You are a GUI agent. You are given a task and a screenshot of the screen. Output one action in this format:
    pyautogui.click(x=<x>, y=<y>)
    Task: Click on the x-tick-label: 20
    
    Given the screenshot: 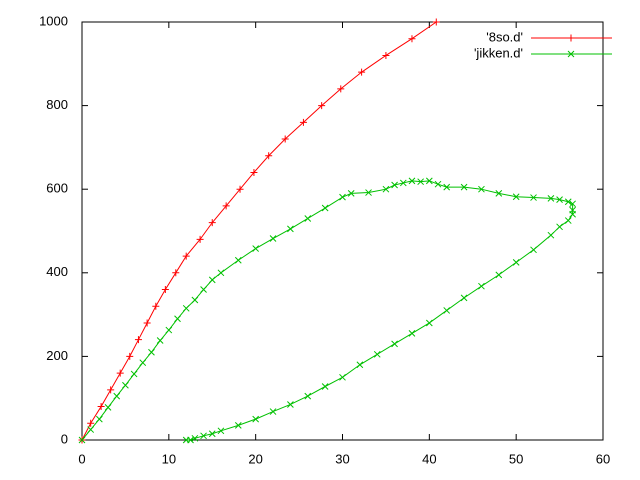 What is the action you would take?
    pyautogui.click(x=255, y=458)
    